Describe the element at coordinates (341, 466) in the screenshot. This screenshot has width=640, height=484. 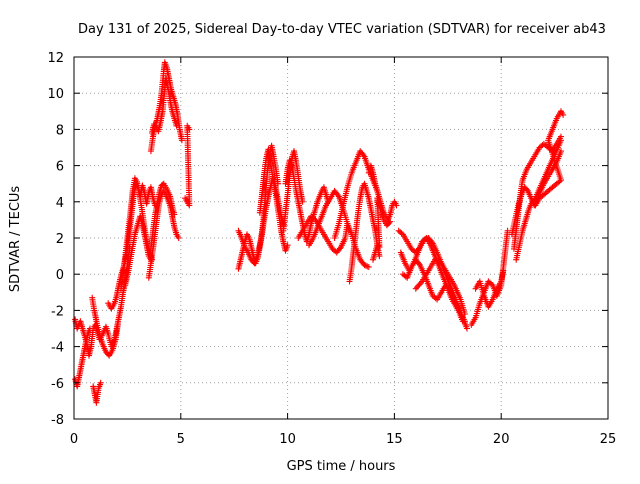
I see `x-axis-label: GPS time / hours` at that location.